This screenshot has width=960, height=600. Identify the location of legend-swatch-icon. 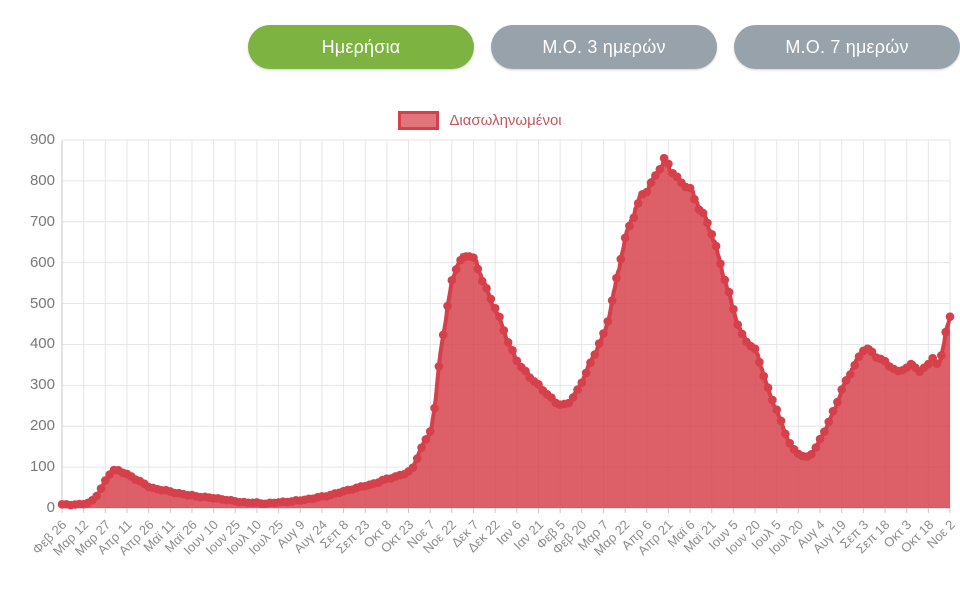
(419, 120).